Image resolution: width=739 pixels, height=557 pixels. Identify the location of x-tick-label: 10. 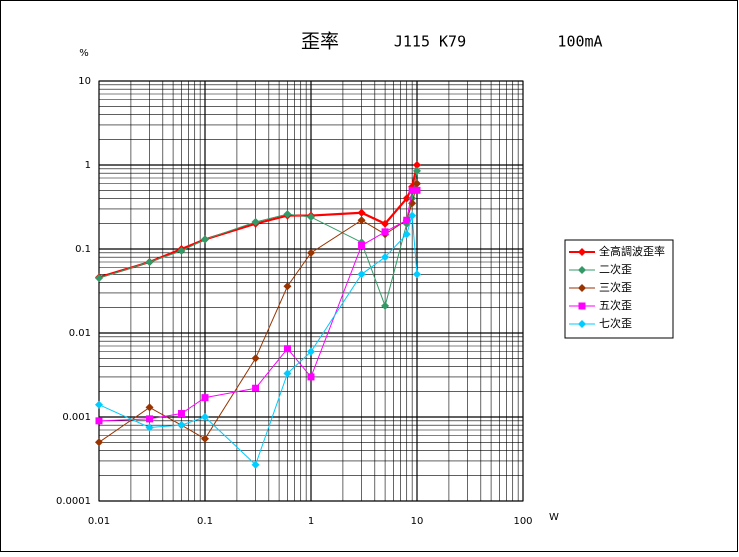
(417, 521).